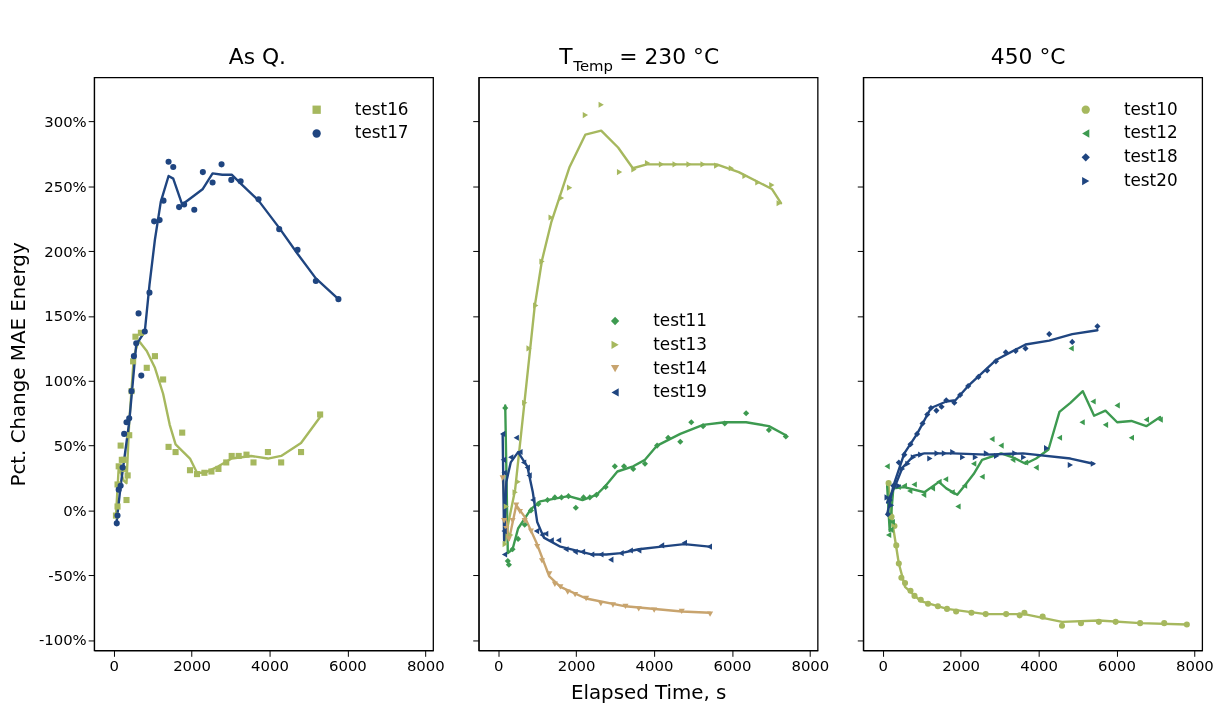 This screenshot has height=711, width=1224. What do you see at coordinates (680, 343) in the screenshot?
I see `legend-label: test13` at bounding box center [680, 343].